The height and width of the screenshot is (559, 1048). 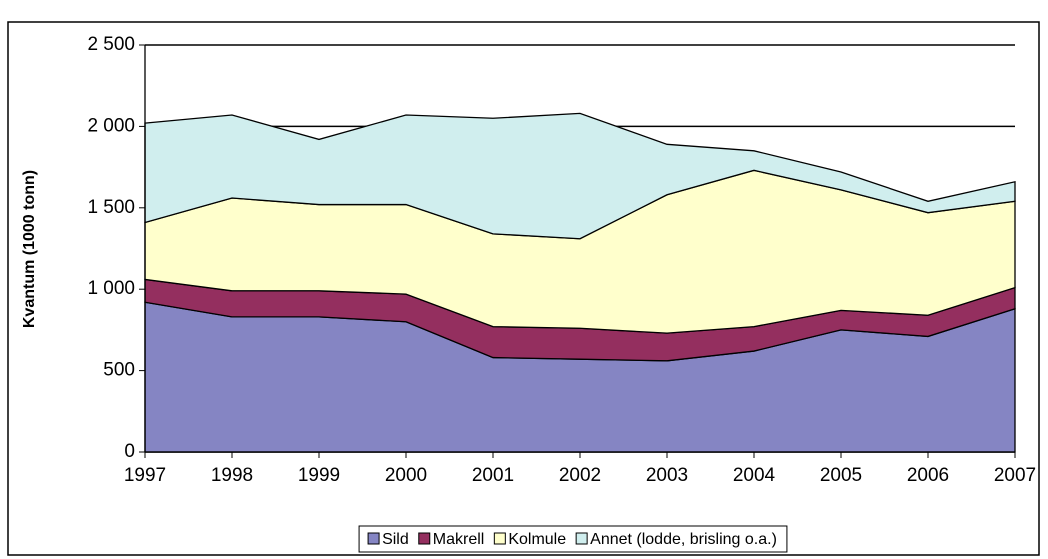 What do you see at coordinates (232, 475) in the screenshot?
I see `x-tick-label: 1998` at bounding box center [232, 475].